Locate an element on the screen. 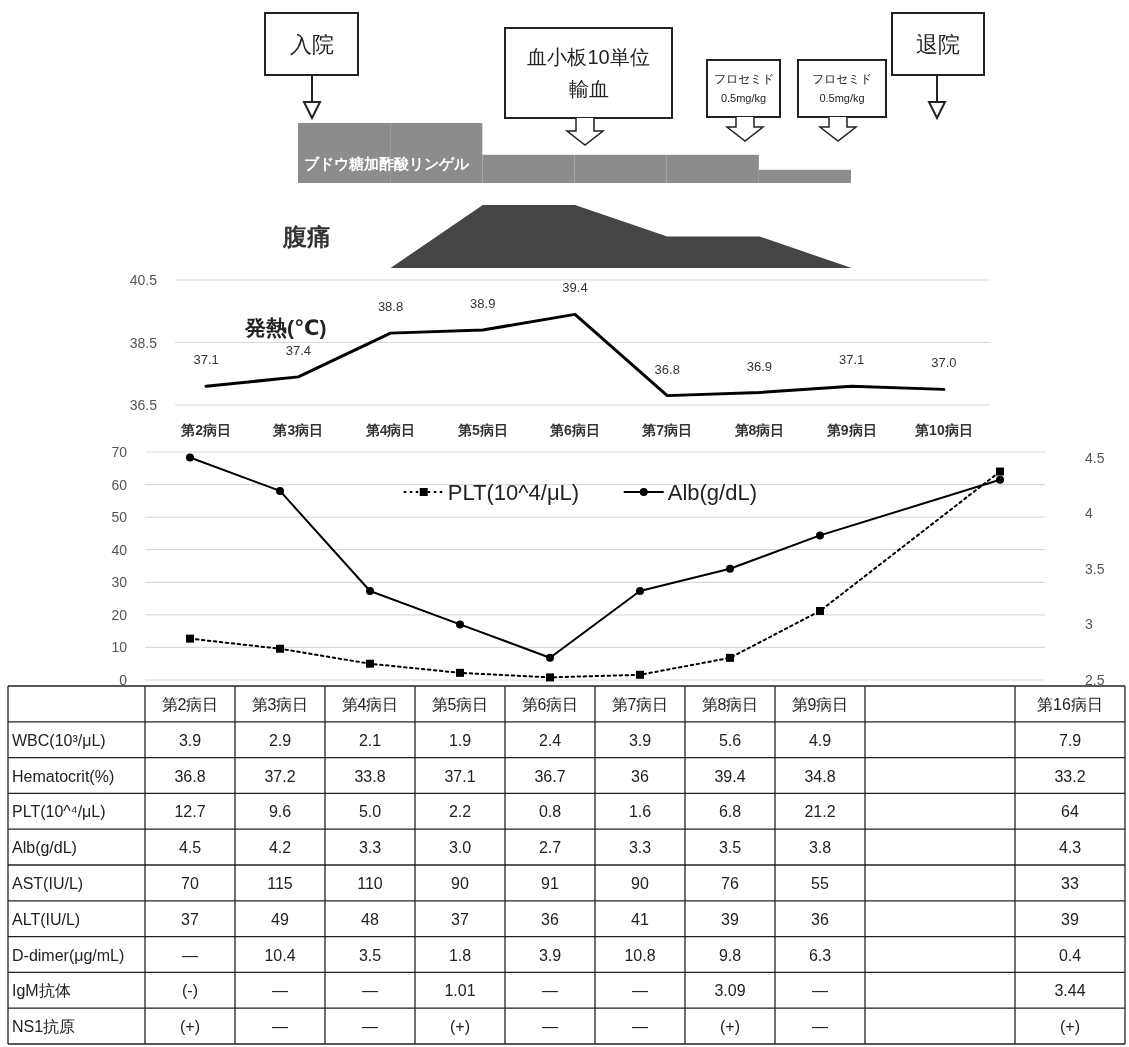 The image size is (1129, 1047). y-tick-label: 40 is located at coordinates (119, 549).